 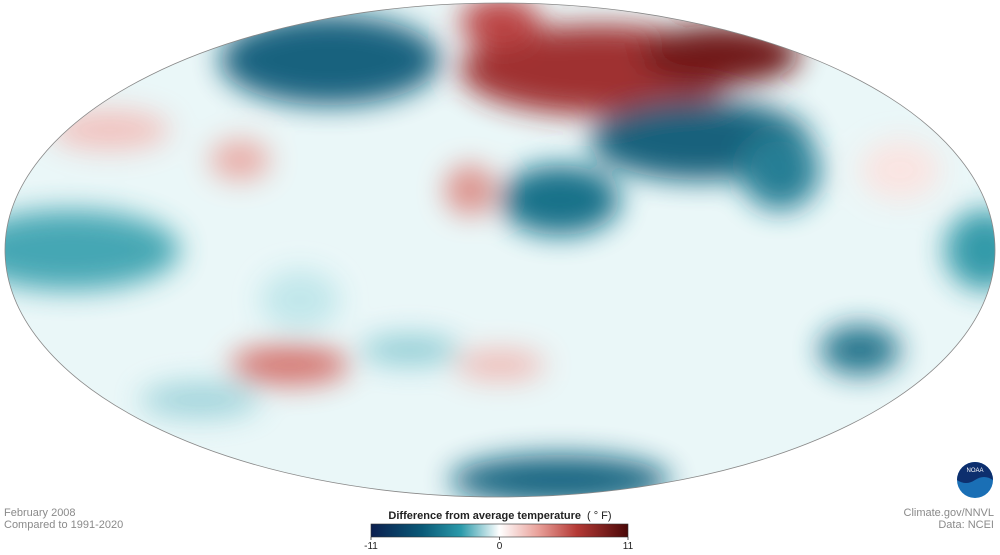 I want to click on svg-text: NOAA, so click(x=974, y=471).